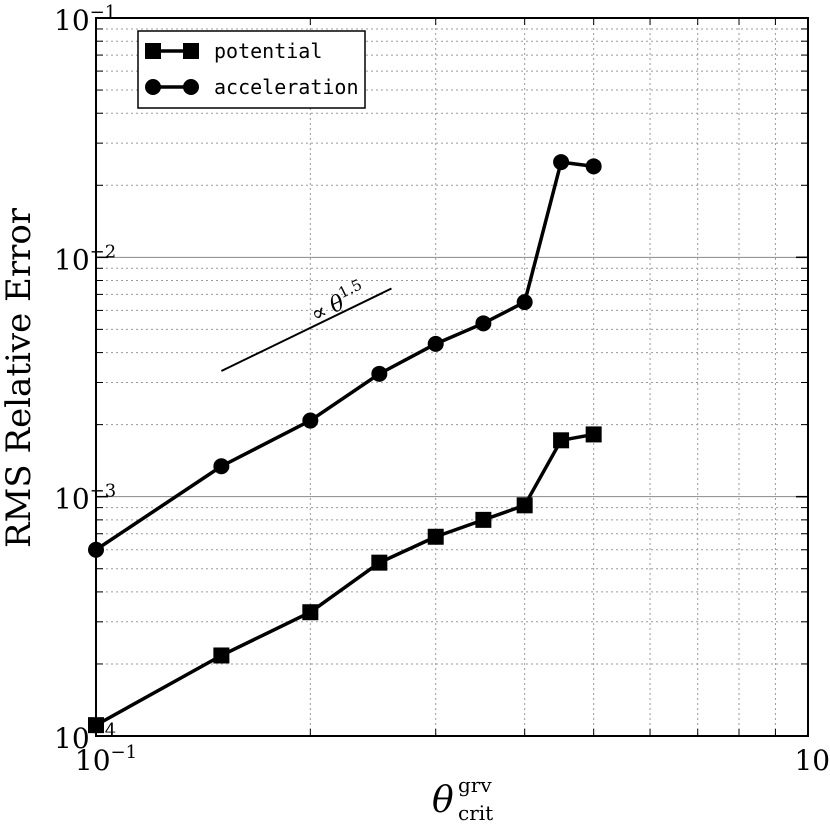 Image resolution: width=830 pixels, height=824 pixels. Describe the element at coordinates (103, 491) in the screenshot. I see `y-tick-label-exponent: −3` at that location.